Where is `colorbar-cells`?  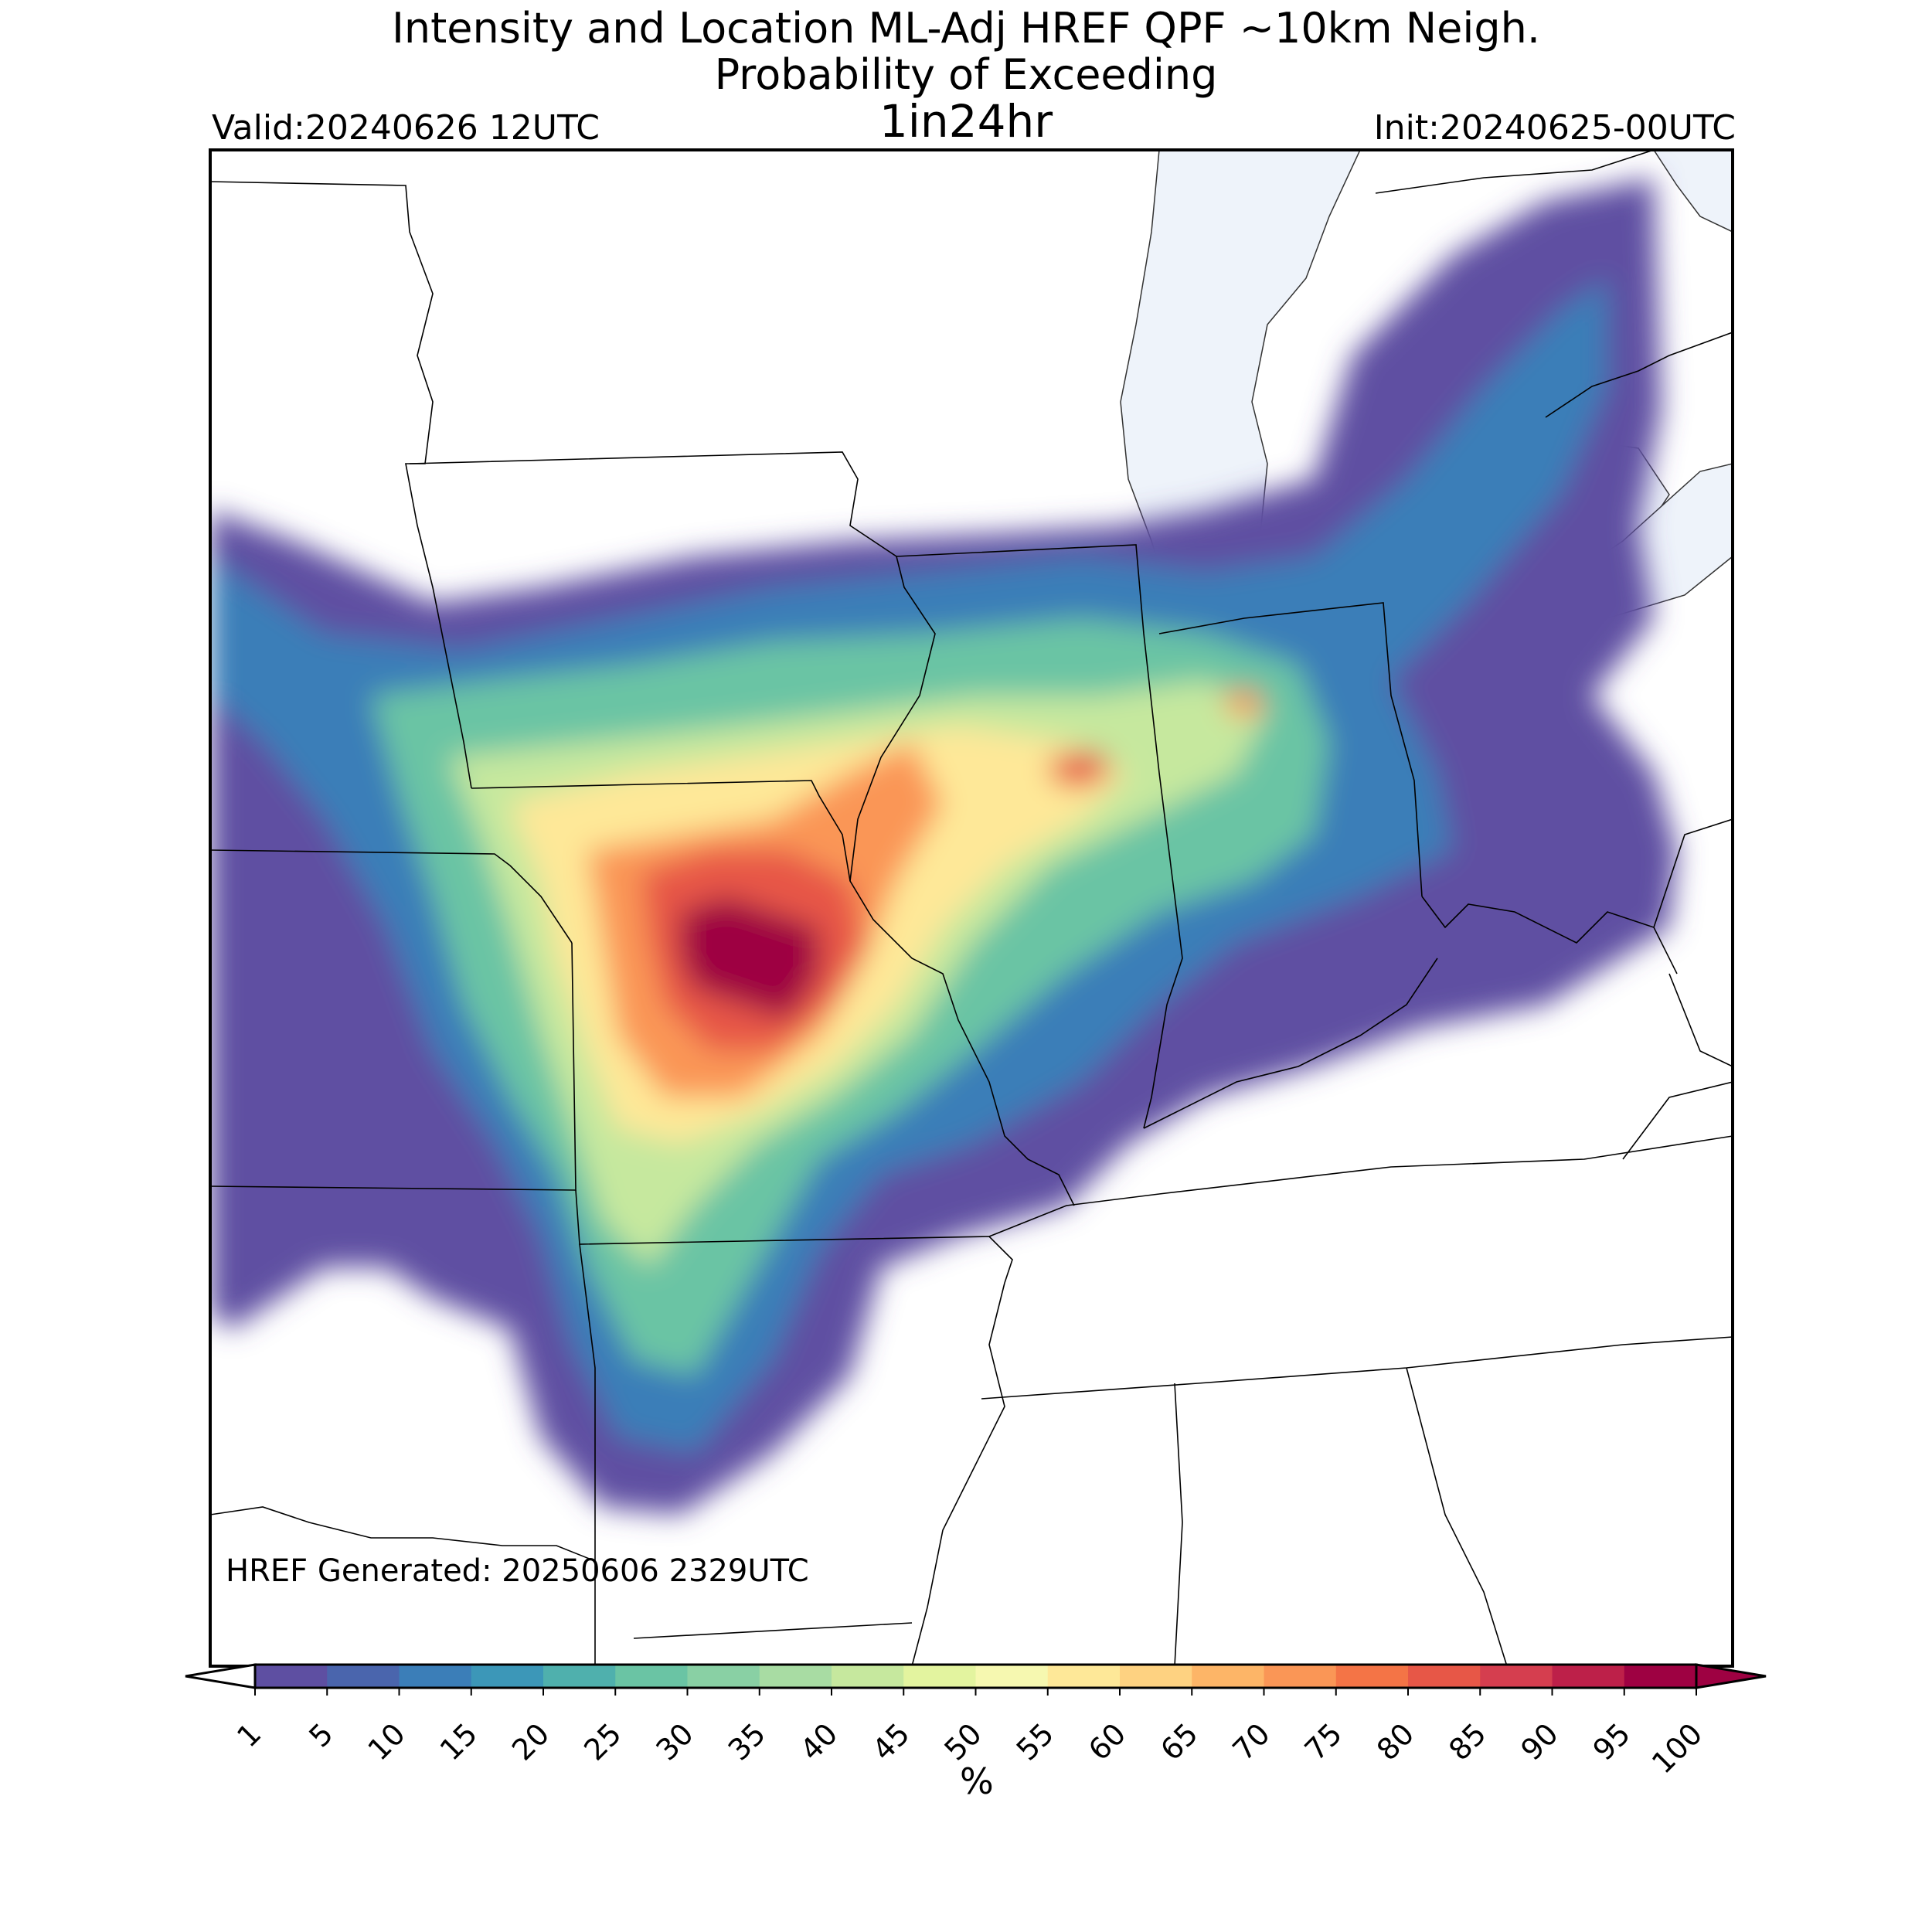 colorbar-cells is located at coordinates (976, 1676).